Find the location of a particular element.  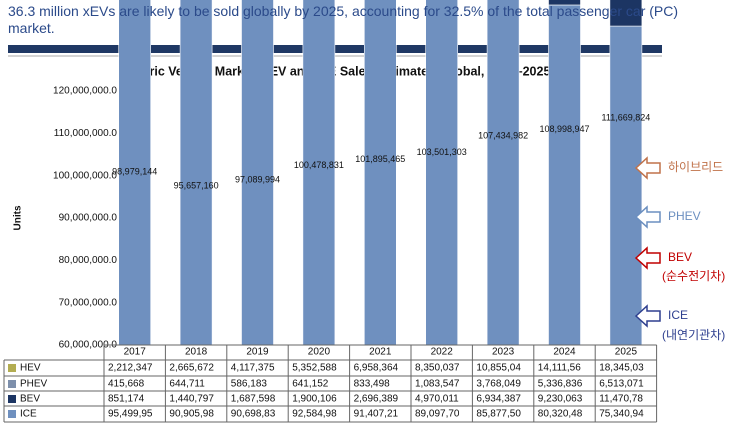

table-cell: 5,336,836 is located at coordinates (560, 384).